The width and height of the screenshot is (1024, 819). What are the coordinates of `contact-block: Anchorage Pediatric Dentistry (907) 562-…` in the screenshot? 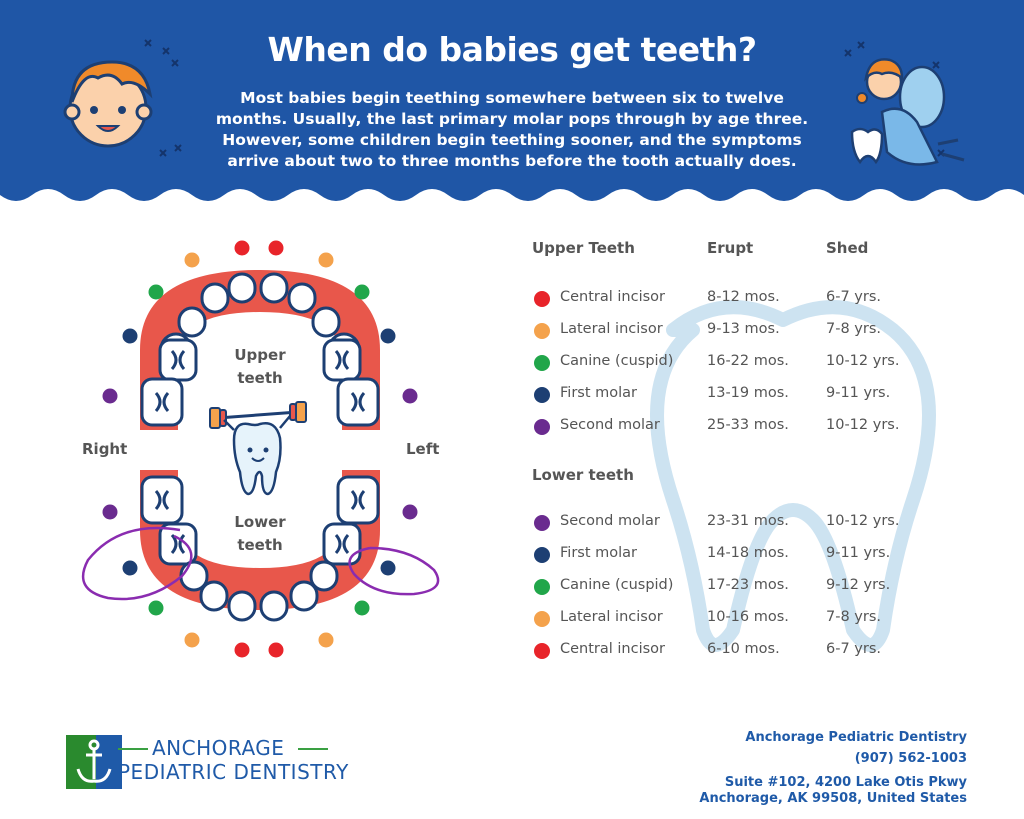 It's located at (833, 767).